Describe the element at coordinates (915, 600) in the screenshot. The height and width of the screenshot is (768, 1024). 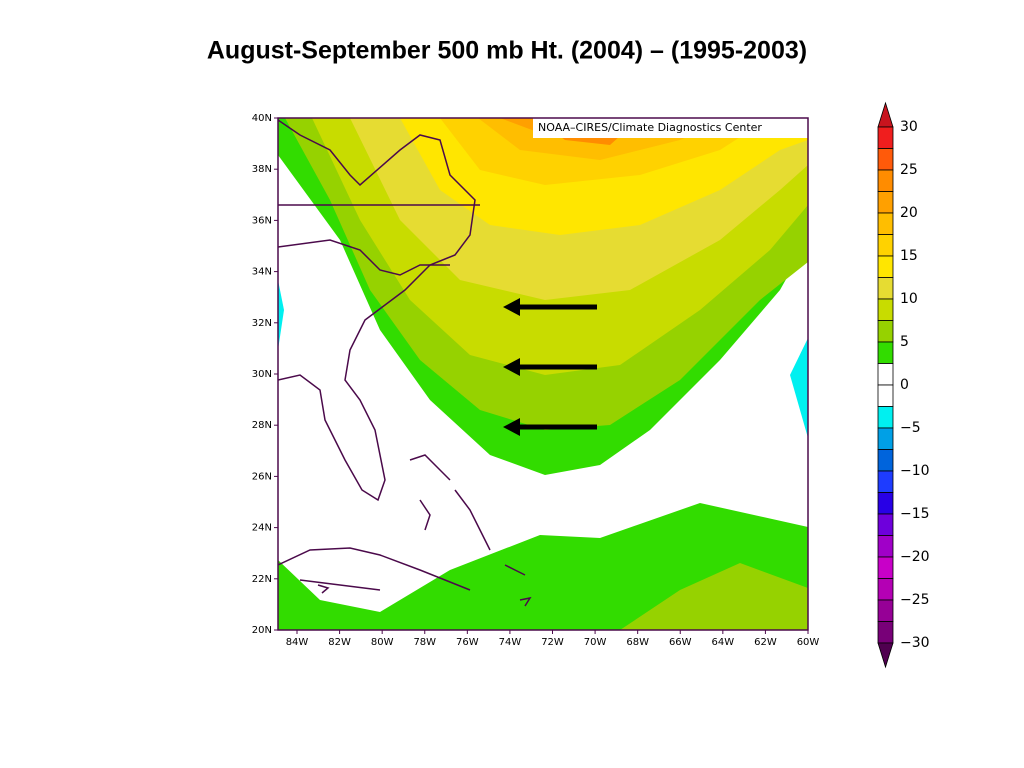
I see `colorbar-label: −25` at that location.